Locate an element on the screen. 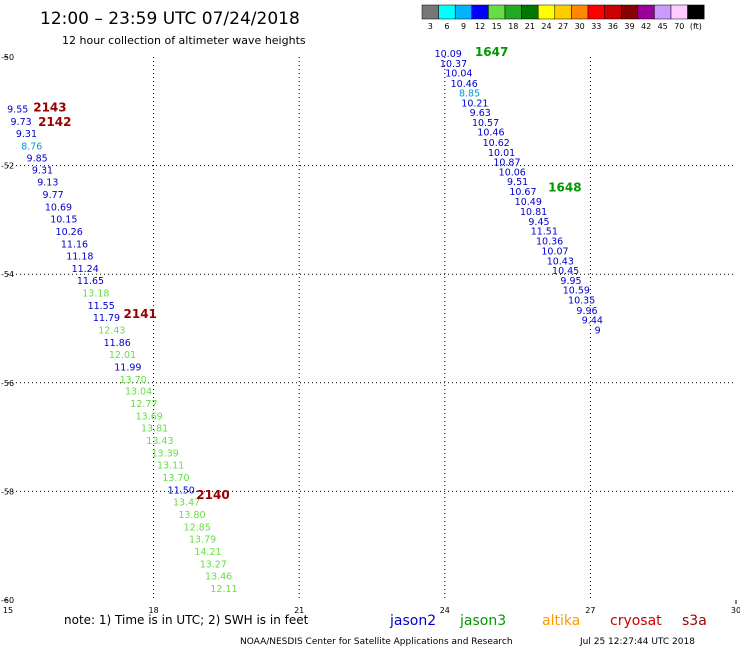  legend-altika: altika is located at coordinates (561, 621).